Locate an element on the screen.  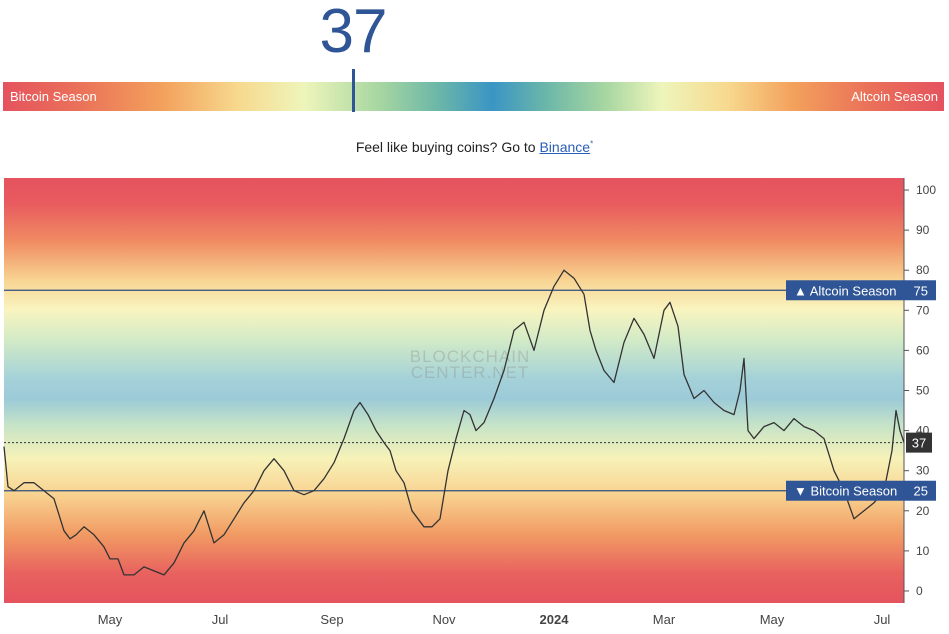
y-tick-label: 100 is located at coordinates (926, 190).